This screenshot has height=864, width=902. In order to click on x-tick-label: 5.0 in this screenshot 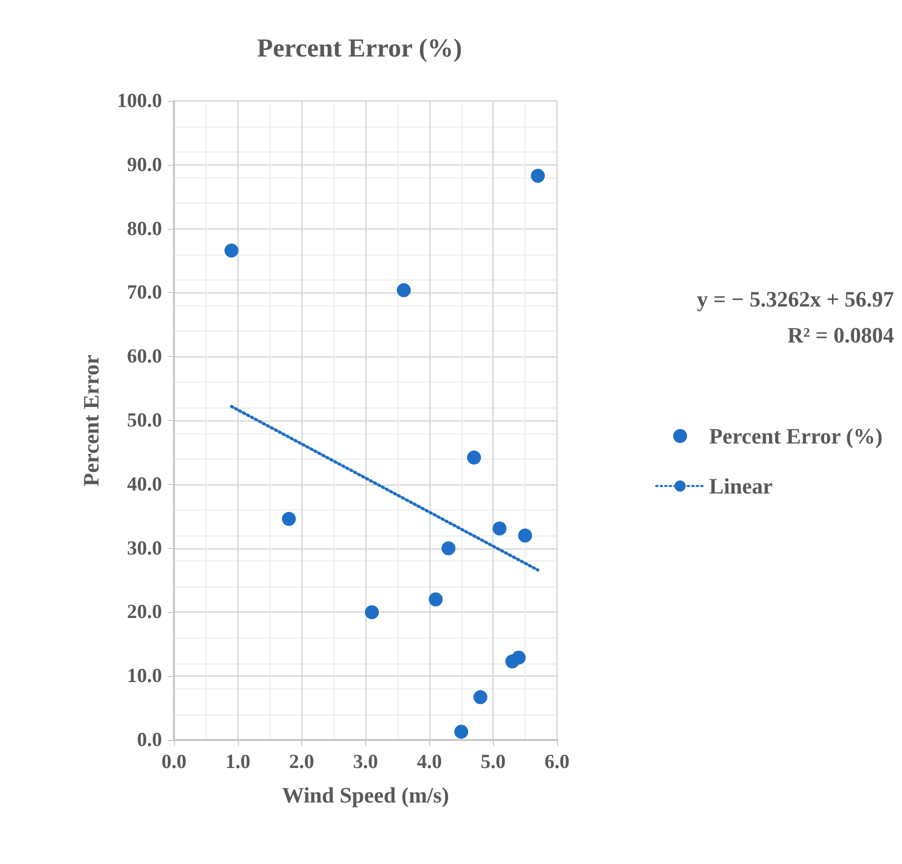, I will do `click(493, 762)`.